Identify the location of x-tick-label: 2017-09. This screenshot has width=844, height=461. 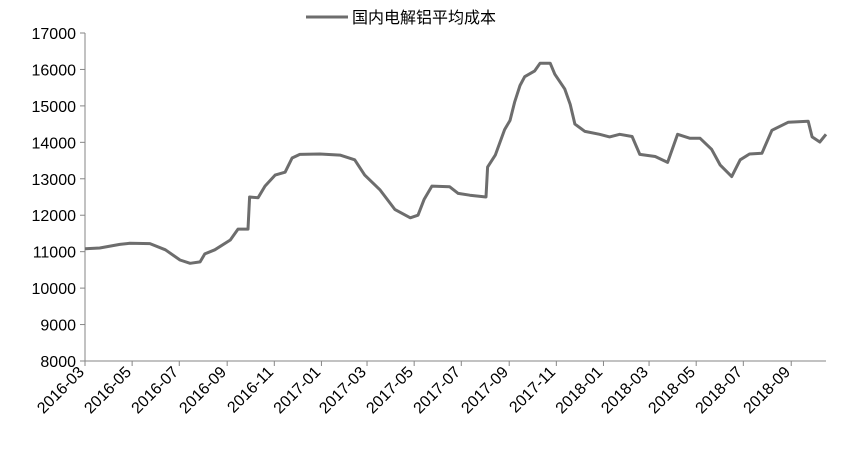
(485, 391).